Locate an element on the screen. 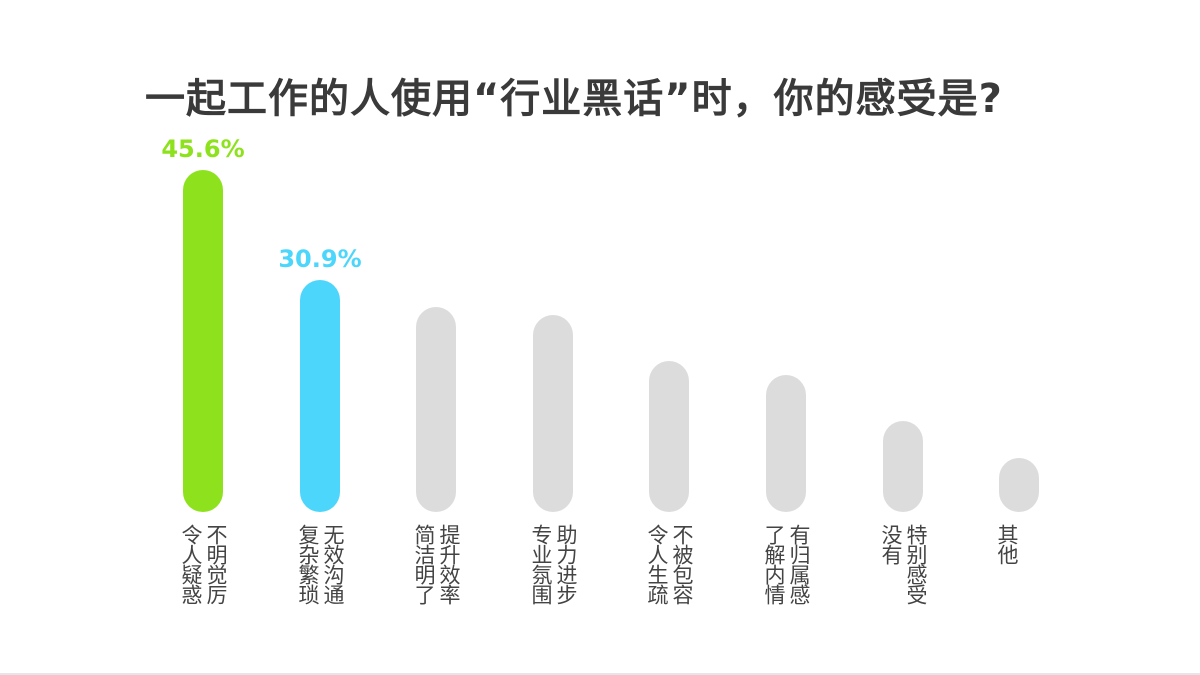 The width and height of the screenshot is (1200, 675). category-label-line: 提升效率 is located at coordinates (449, 564).